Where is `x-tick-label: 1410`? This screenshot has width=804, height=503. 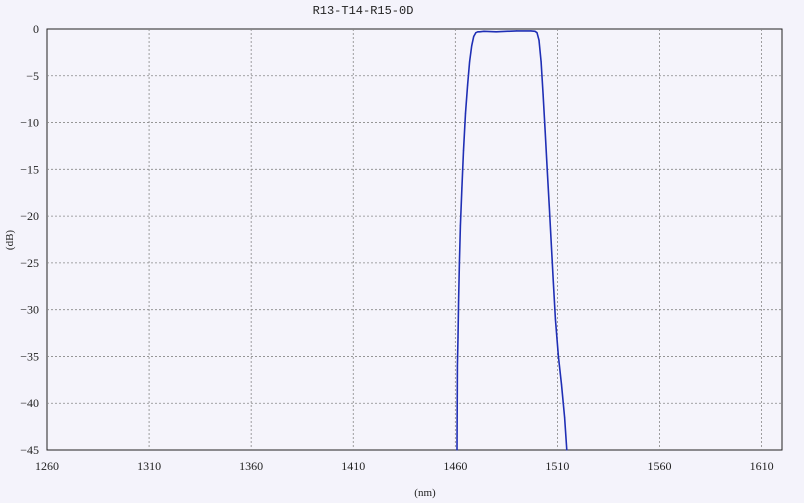 x-tick-label: 1410 is located at coordinates (353, 466).